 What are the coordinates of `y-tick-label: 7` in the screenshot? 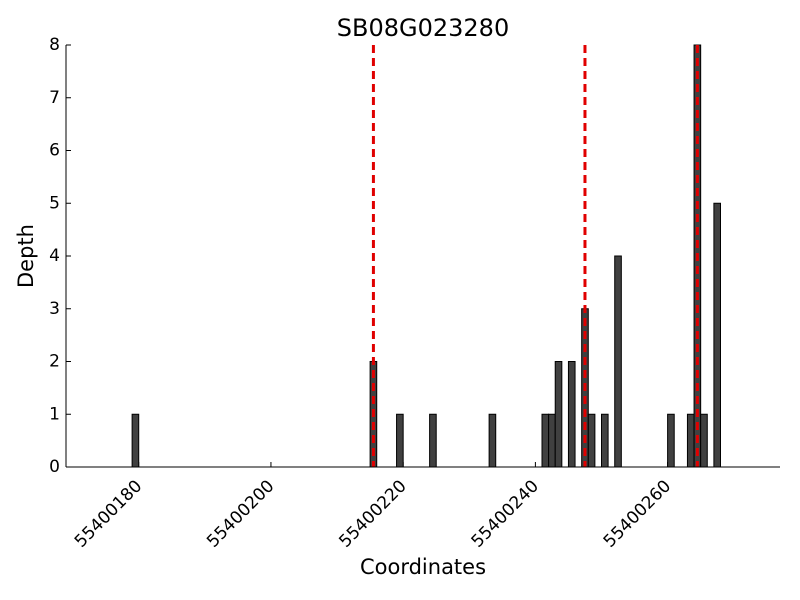 It's located at (54, 98).